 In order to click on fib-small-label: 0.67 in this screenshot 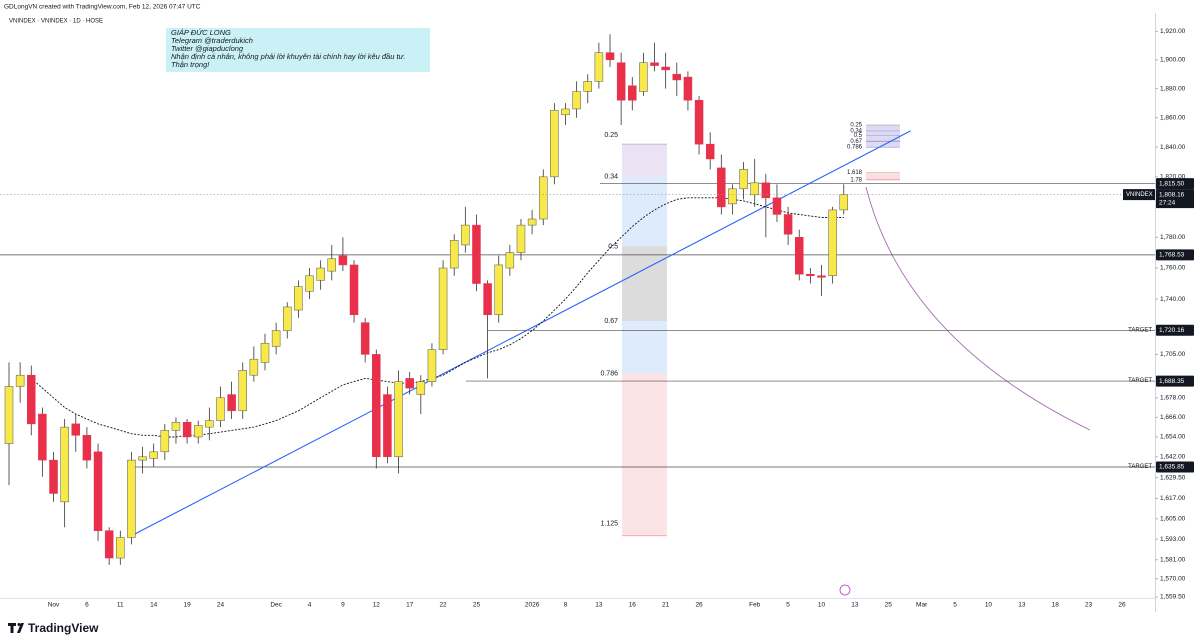, I will do `click(856, 142)`.